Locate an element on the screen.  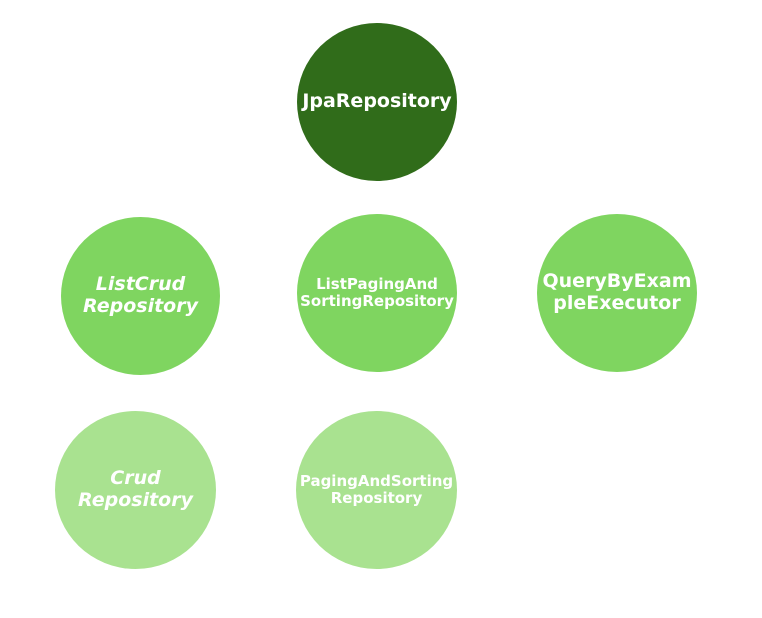
node-paging-and-sorting-repository: PagingAndSorting Repository is located at coordinates (376, 490).